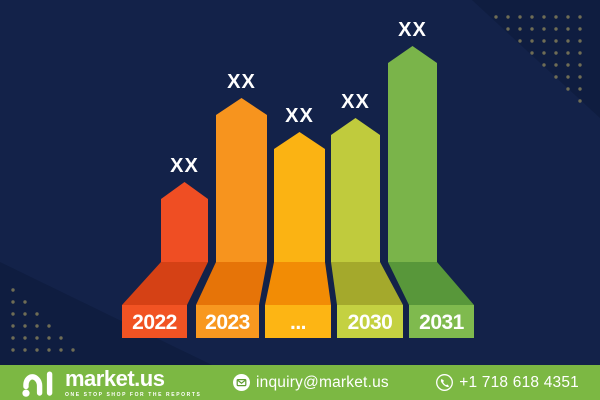 The height and width of the screenshot is (400, 600). I want to click on bar-face-2030: 2030, so click(370, 321).